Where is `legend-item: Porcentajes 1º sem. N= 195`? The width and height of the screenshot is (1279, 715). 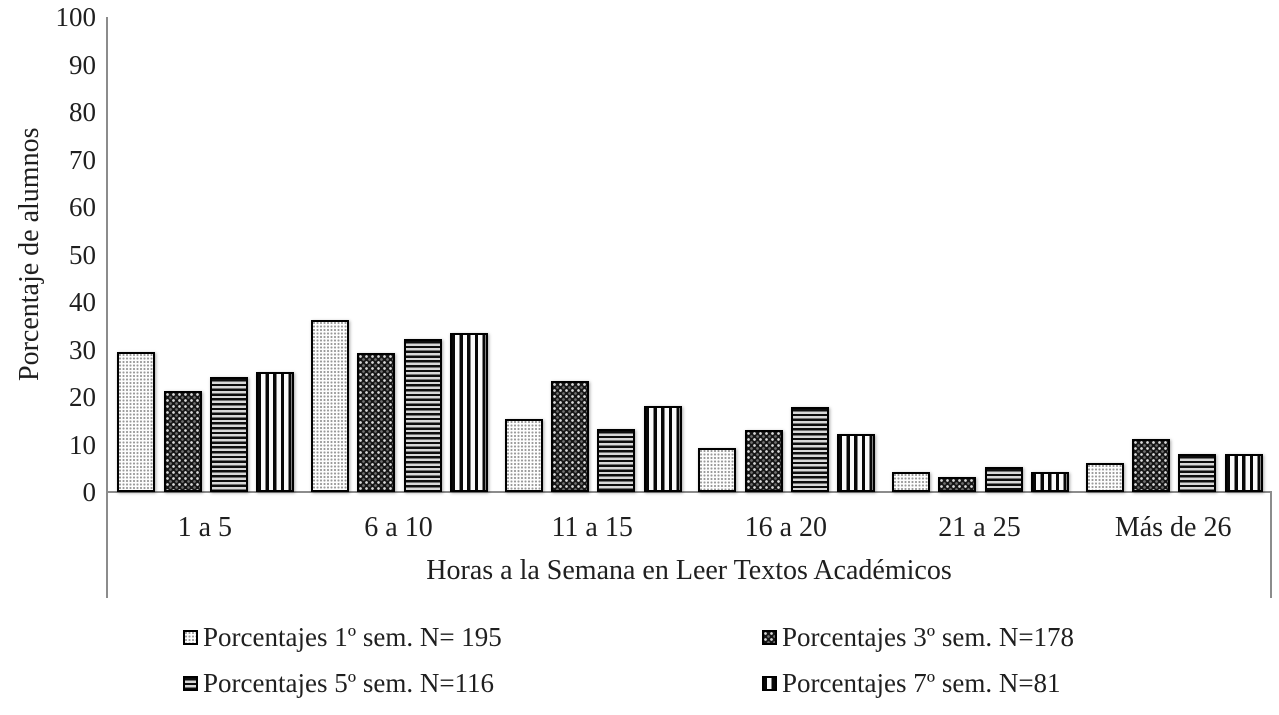
legend-item: Porcentajes 1º sem. N= 195 is located at coordinates (342, 637).